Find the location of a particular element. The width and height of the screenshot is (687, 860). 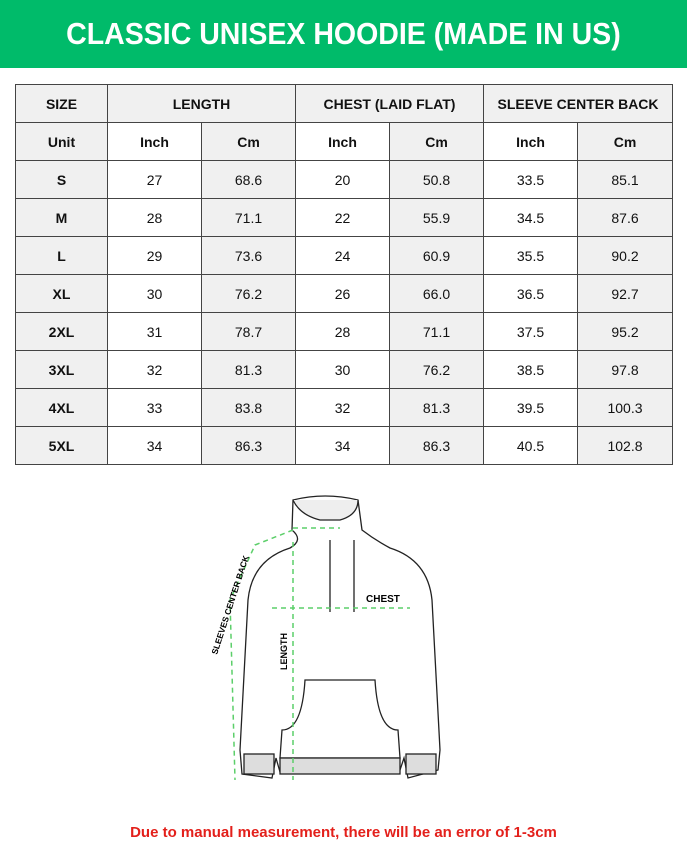

title-banner: CLASSIC UNISEX HOODIE (MADE IN US) is located at coordinates (343, 34).